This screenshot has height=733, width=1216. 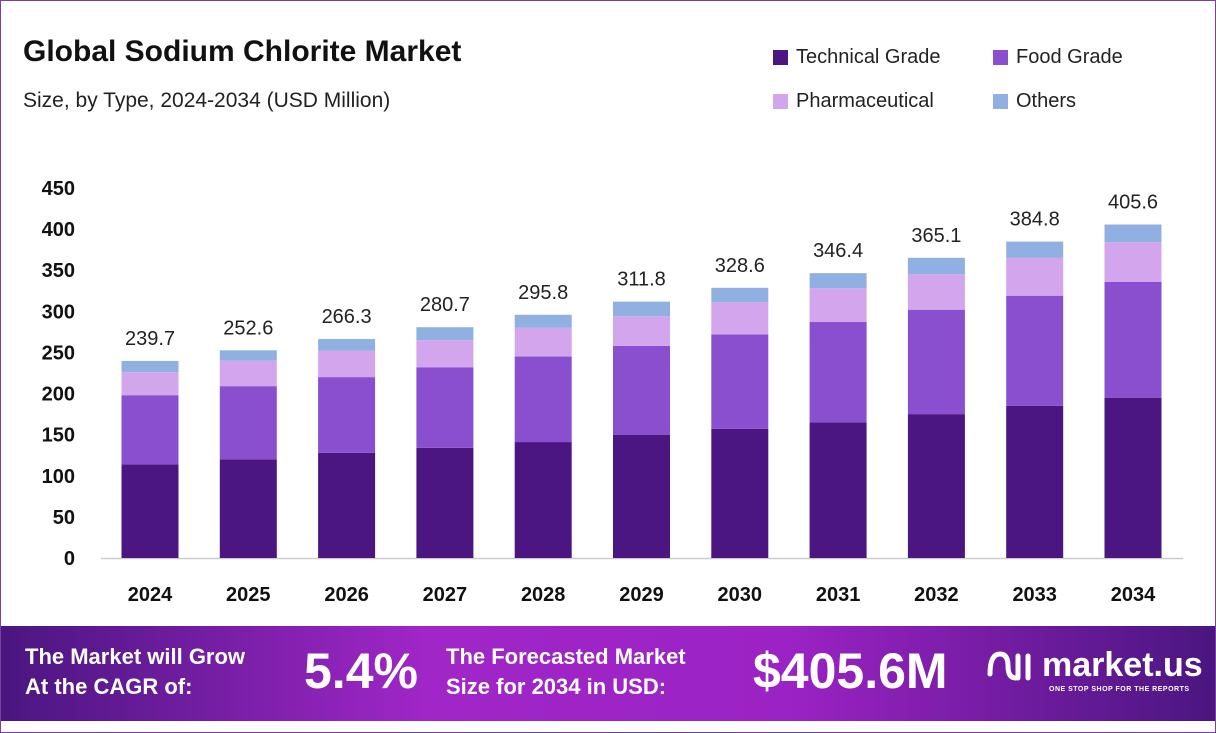 I want to click on x-tick-label: 2030, so click(x=740, y=595).